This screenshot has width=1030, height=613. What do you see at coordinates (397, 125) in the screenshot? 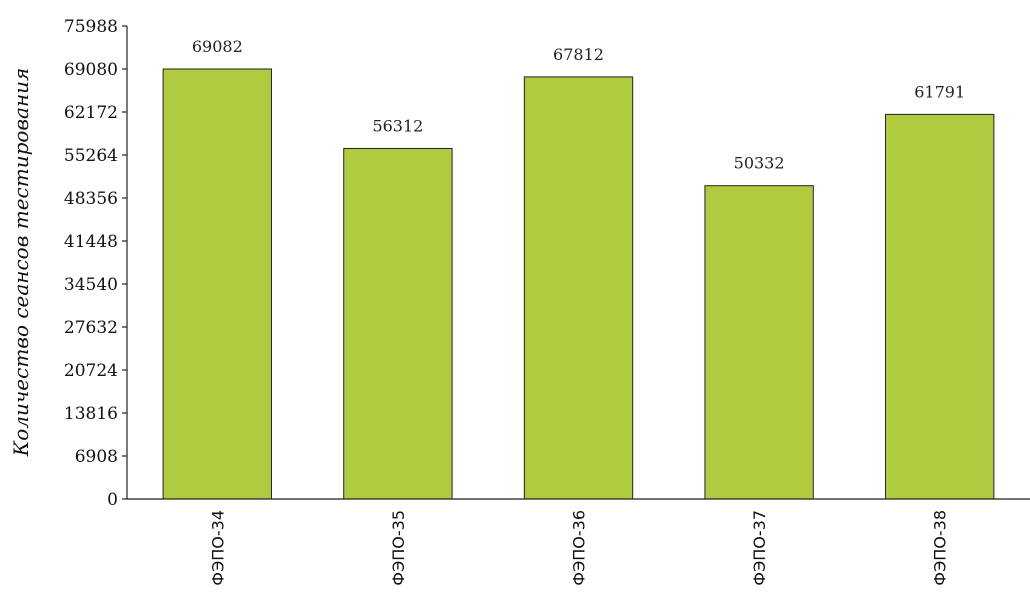
I see `bar-value-label: 56312` at bounding box center [397, 125].